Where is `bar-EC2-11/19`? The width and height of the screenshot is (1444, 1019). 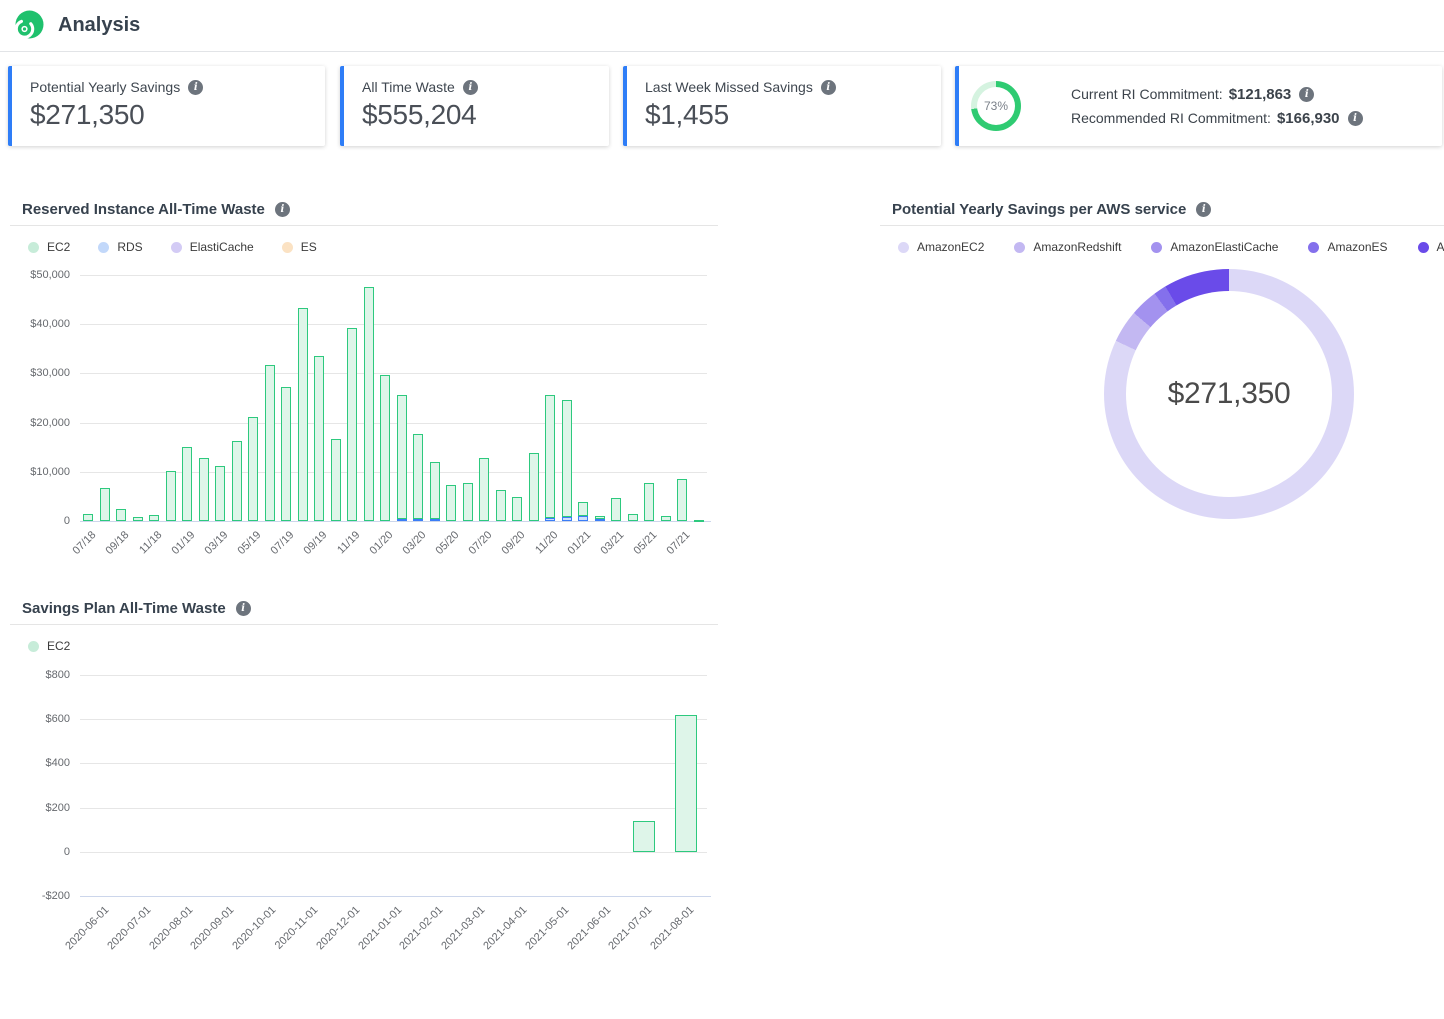
bar-EC2-11/19 is located at coordinates (352, 424).